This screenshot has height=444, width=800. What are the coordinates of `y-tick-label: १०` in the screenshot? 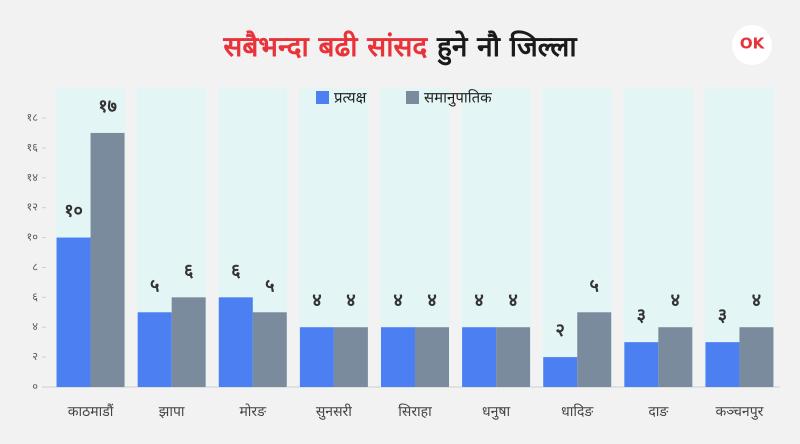 It's located at (33, 237).